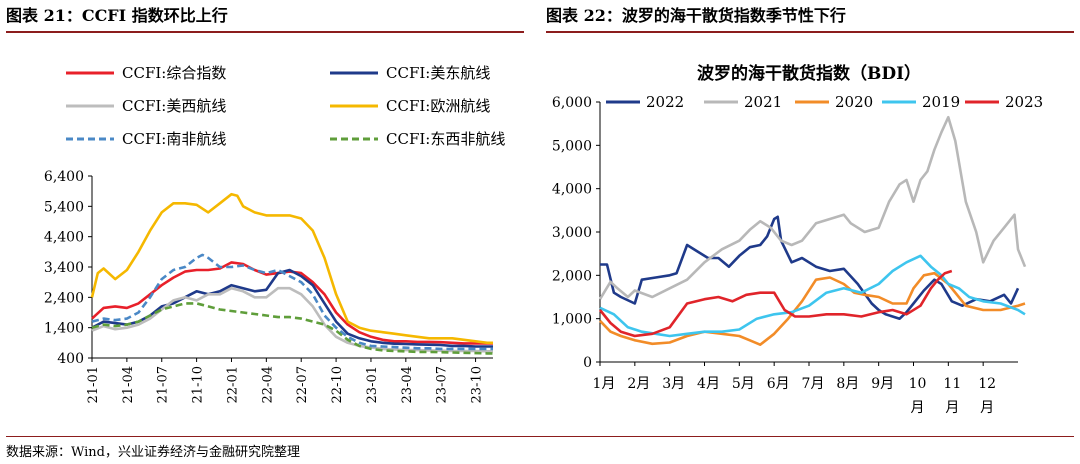  What do you see at coordinates (572, 233) in the screenshot?
I see `y-tick-label: 3,000` at bounding box center [572, 233].